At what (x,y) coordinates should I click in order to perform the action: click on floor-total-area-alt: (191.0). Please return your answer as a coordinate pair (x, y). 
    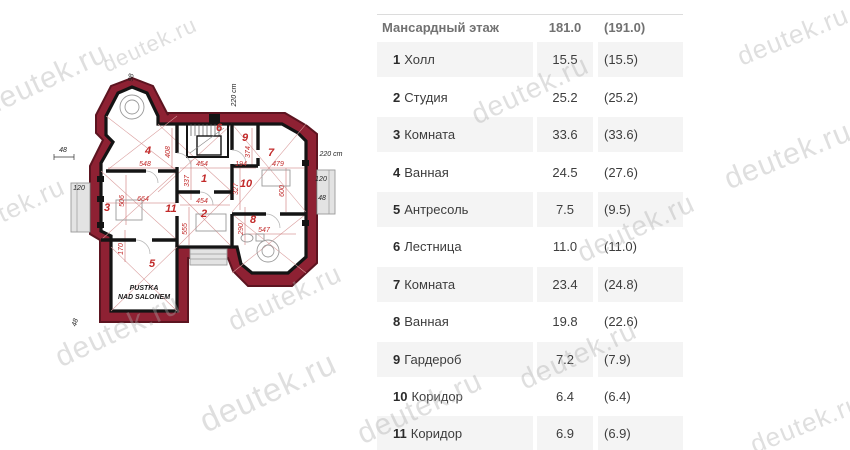
    Looking at the image, I should click on (625, 27).